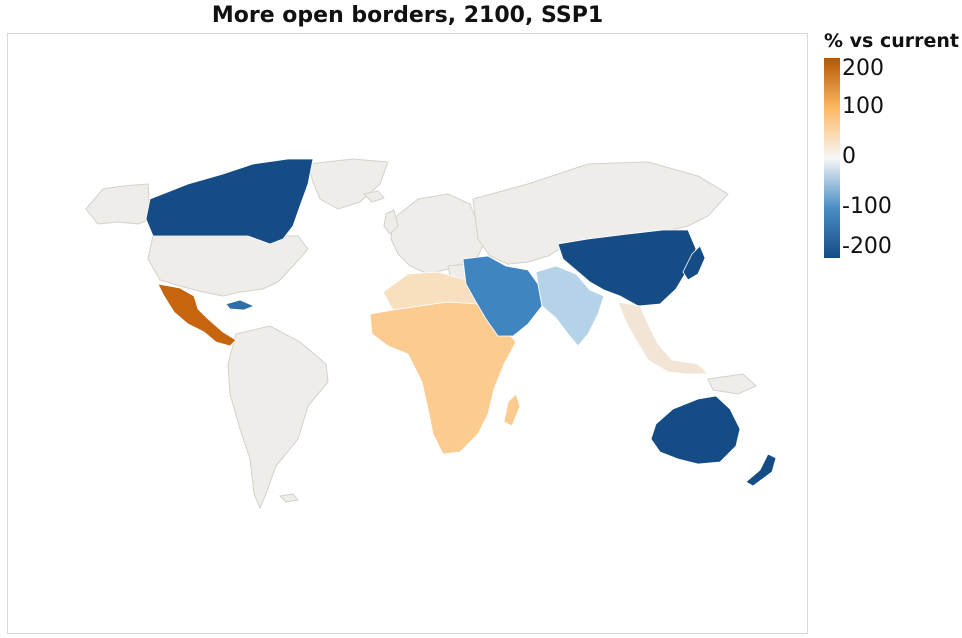  Describe the element at coordinates (849, 156) in the screenshot. I see `legend-tick-0: 0` at that location.